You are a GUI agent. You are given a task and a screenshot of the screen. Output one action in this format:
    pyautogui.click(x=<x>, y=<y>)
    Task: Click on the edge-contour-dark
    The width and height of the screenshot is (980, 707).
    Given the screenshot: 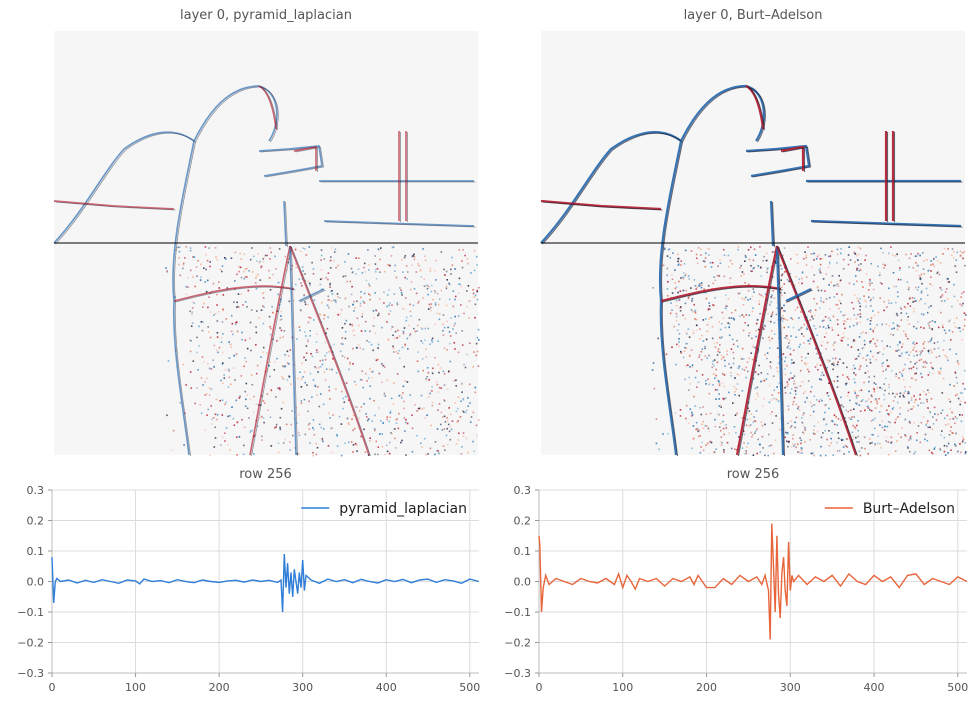 What is the action you would take?
    pyautogui.click(x=185, y=299)
    